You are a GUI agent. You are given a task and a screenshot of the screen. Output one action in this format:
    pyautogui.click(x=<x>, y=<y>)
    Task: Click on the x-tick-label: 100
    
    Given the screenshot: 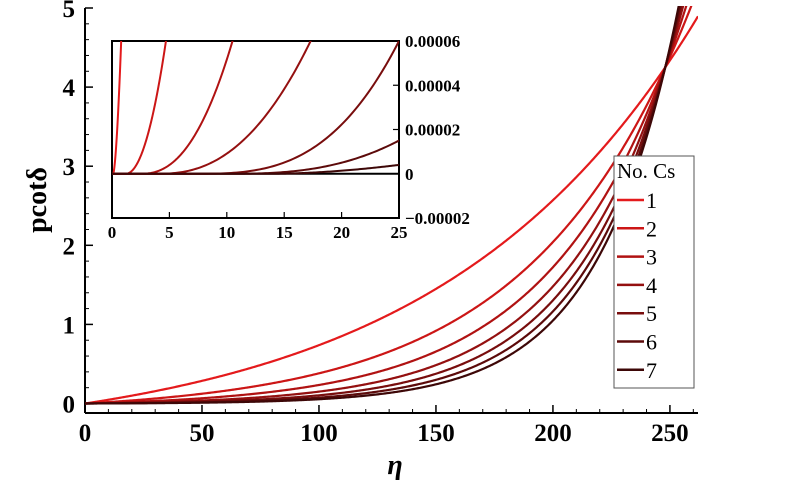 What is the action you would take?
    pyautogui.click(x=319, y=433)
    